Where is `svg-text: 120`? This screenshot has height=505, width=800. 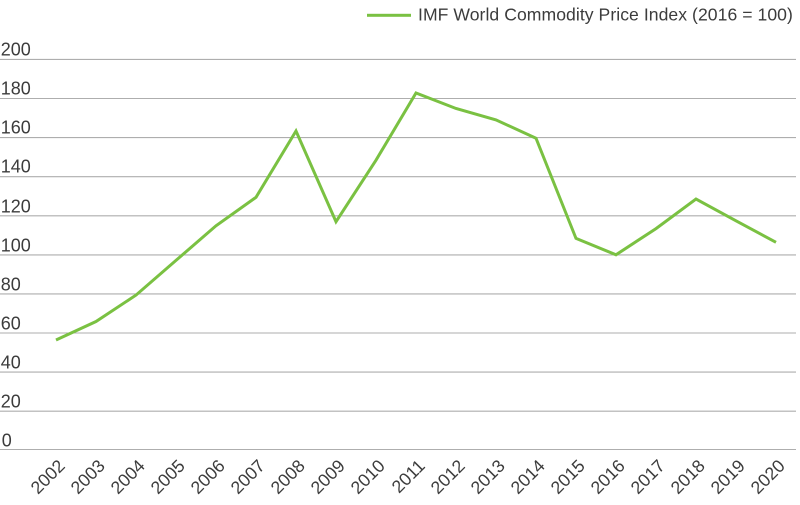 svg-text: 120 is located at coordinates (16, 207).